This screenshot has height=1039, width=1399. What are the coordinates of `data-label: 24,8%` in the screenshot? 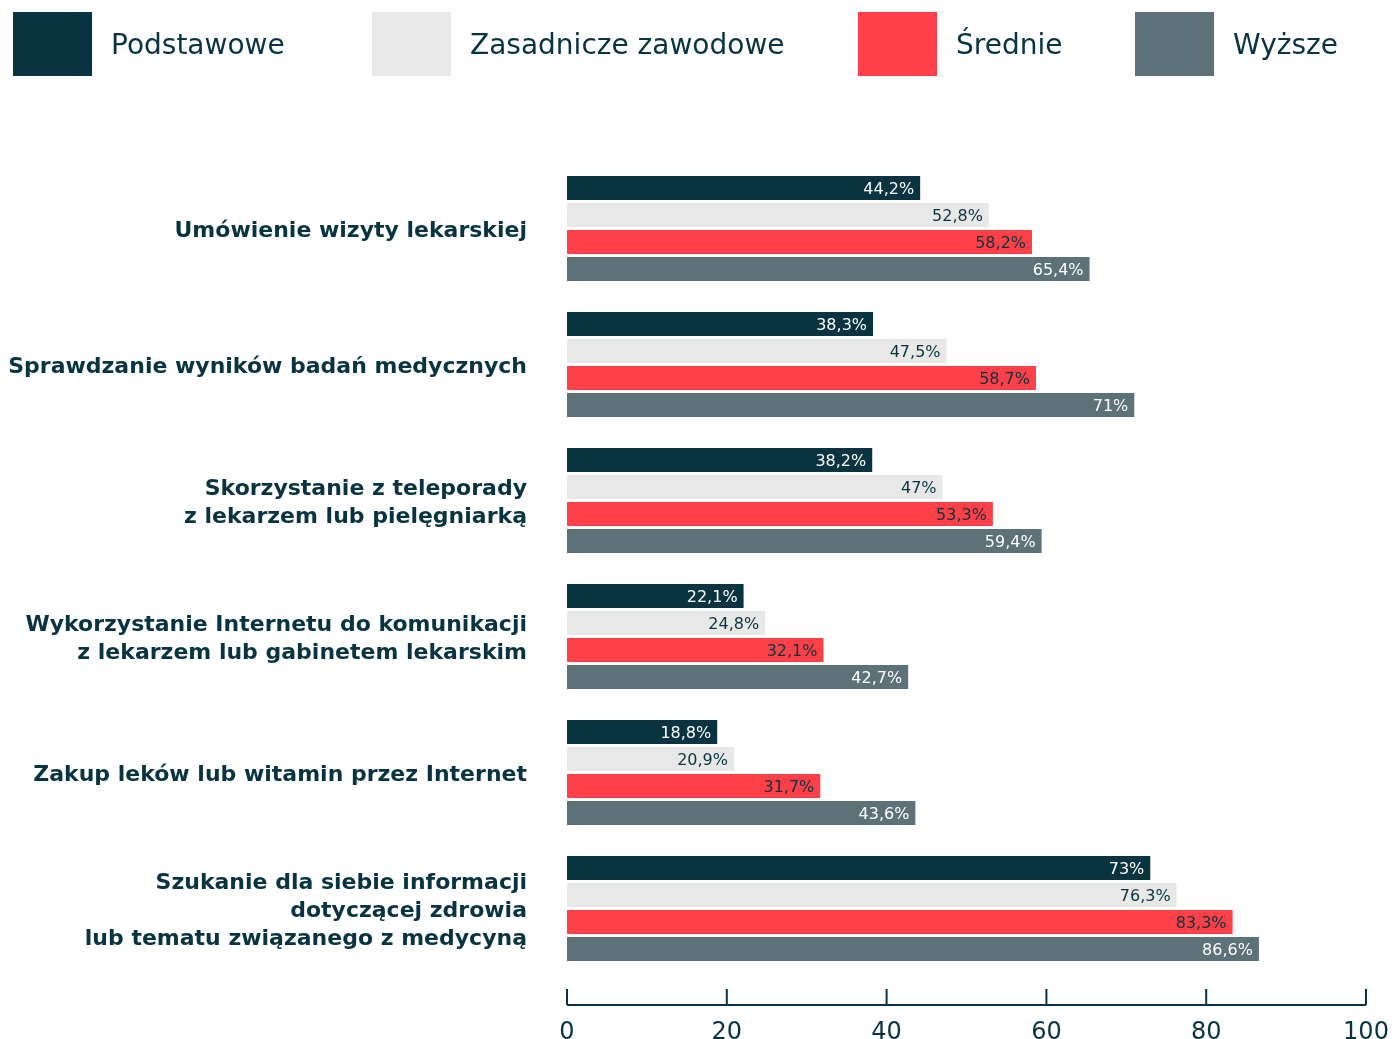 It's located at (734, 623).